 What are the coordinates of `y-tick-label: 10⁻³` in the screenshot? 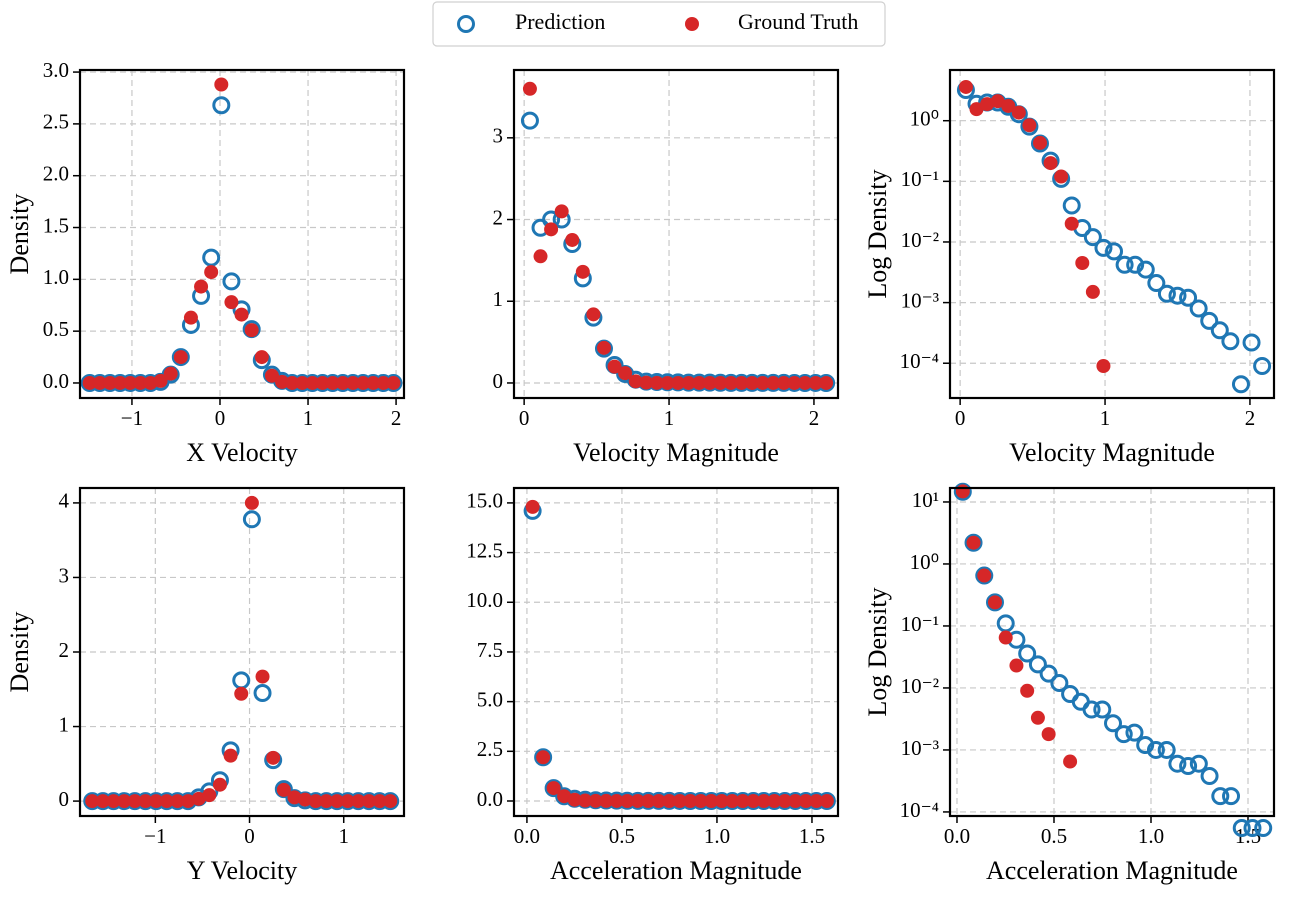 It's located at (920, 300).